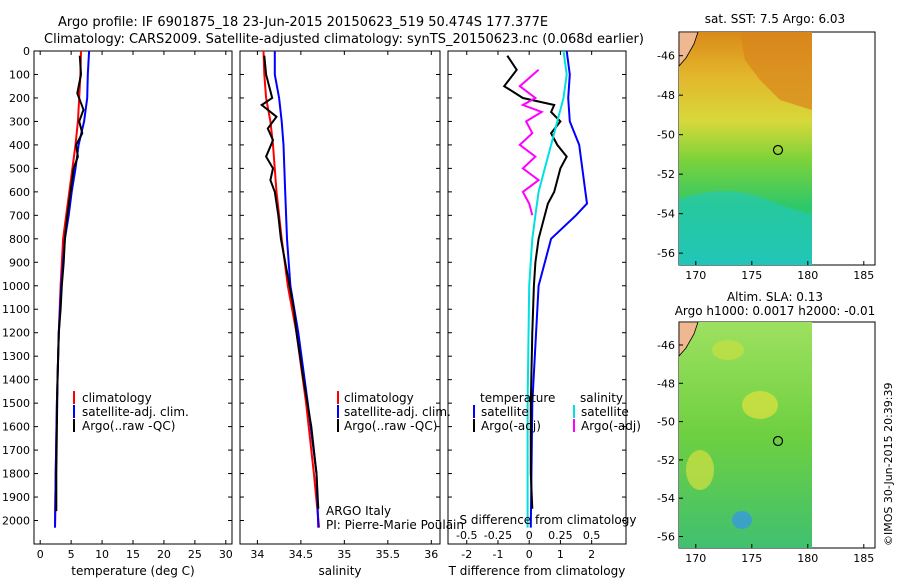  I want to click on depth-tick-label: 1400, so click(16, 380).